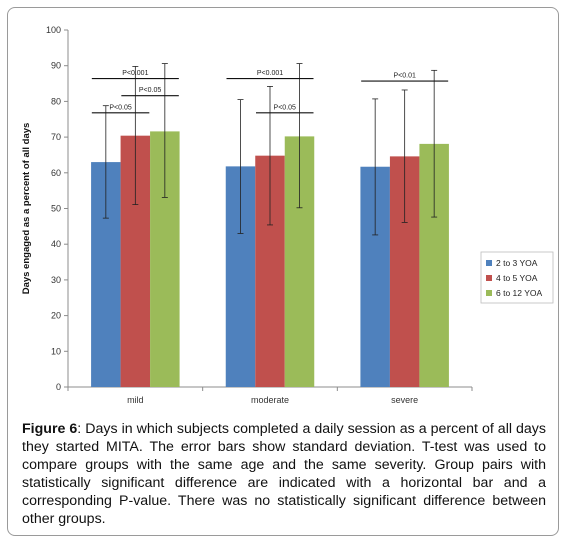 This screenshot has width=566, height=542. Describe the element at coordinates (56, 209) in the screenshot. I see `y-tick-label: 50` at that location.